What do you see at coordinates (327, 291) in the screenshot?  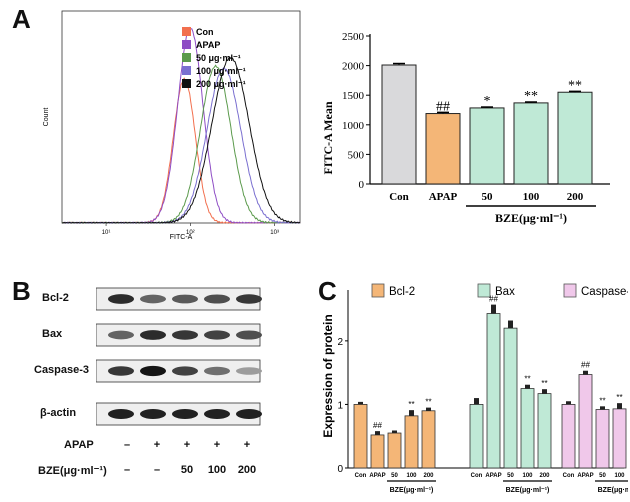 I see `panel-letter-c: C` at bounding box center [327, 291].